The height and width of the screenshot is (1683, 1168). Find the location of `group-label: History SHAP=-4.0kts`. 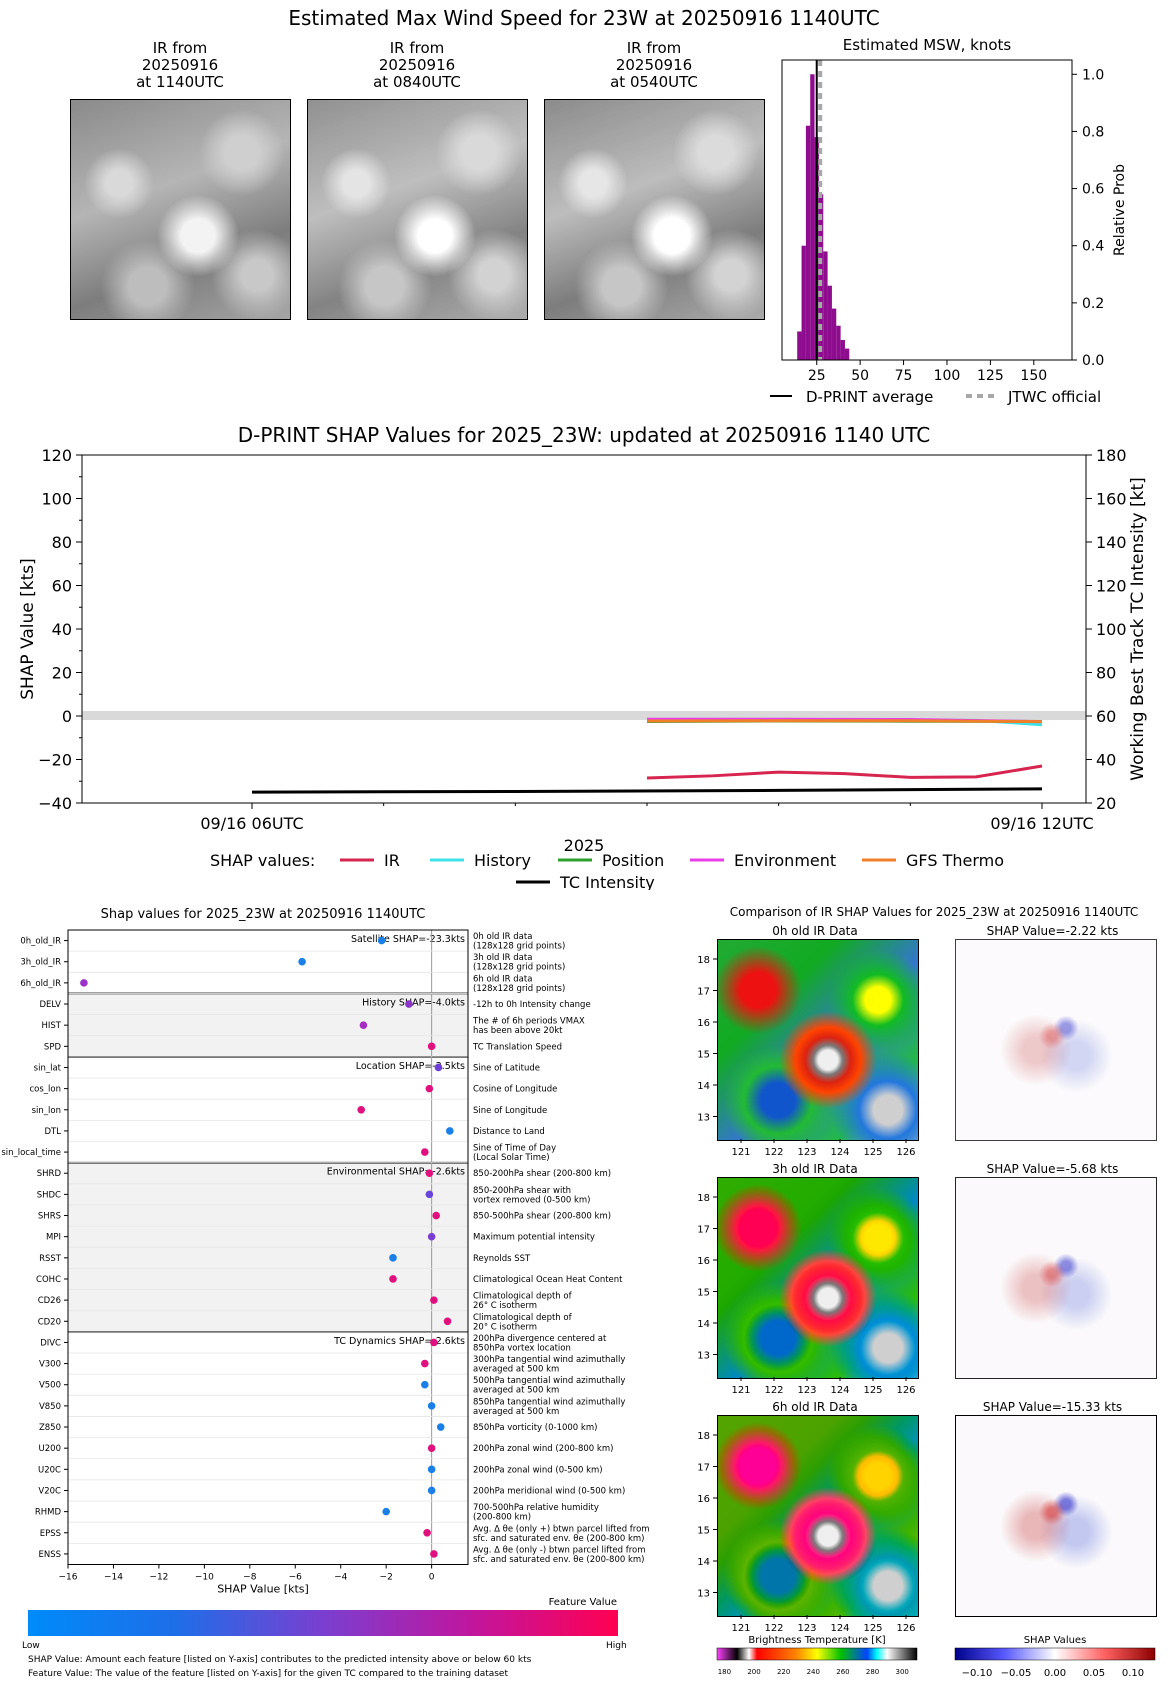

group-label: History SHAP=-4.0kts is located at coordinates (413, 1002).